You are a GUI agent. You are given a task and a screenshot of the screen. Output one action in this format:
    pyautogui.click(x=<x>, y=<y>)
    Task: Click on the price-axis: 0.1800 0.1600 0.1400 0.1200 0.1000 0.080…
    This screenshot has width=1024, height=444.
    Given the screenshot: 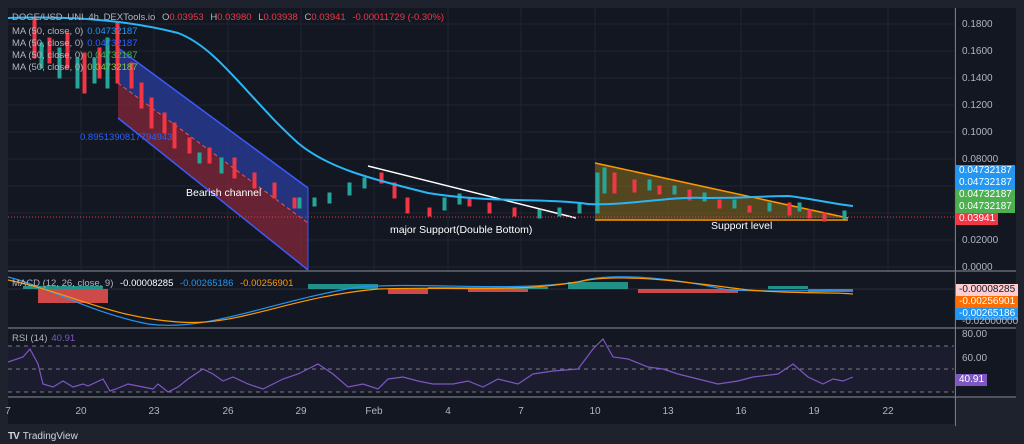 What is the action you would take?
    pyautogui.click(x=986, y=140)
    